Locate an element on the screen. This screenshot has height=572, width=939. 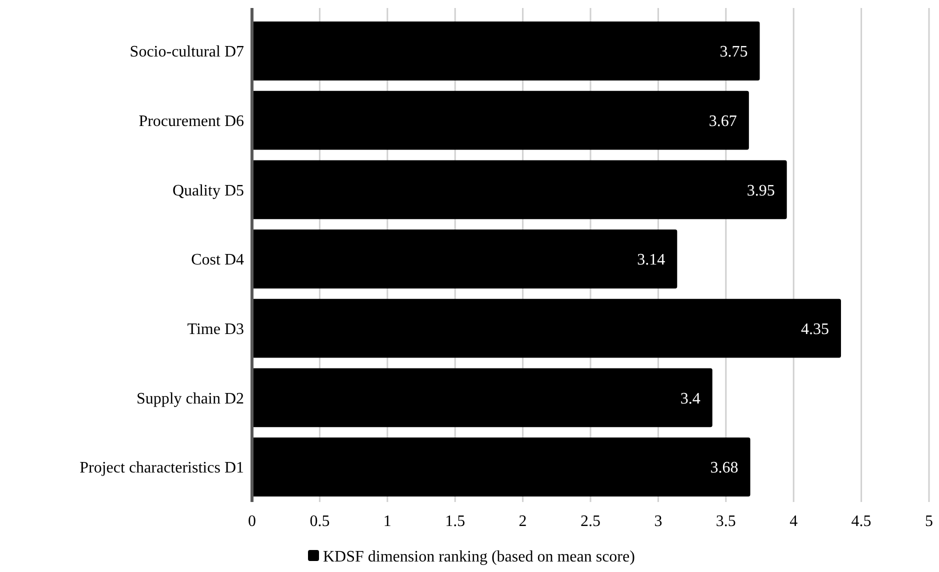
data-label: 3.14 is located at coordinates (651, 260).